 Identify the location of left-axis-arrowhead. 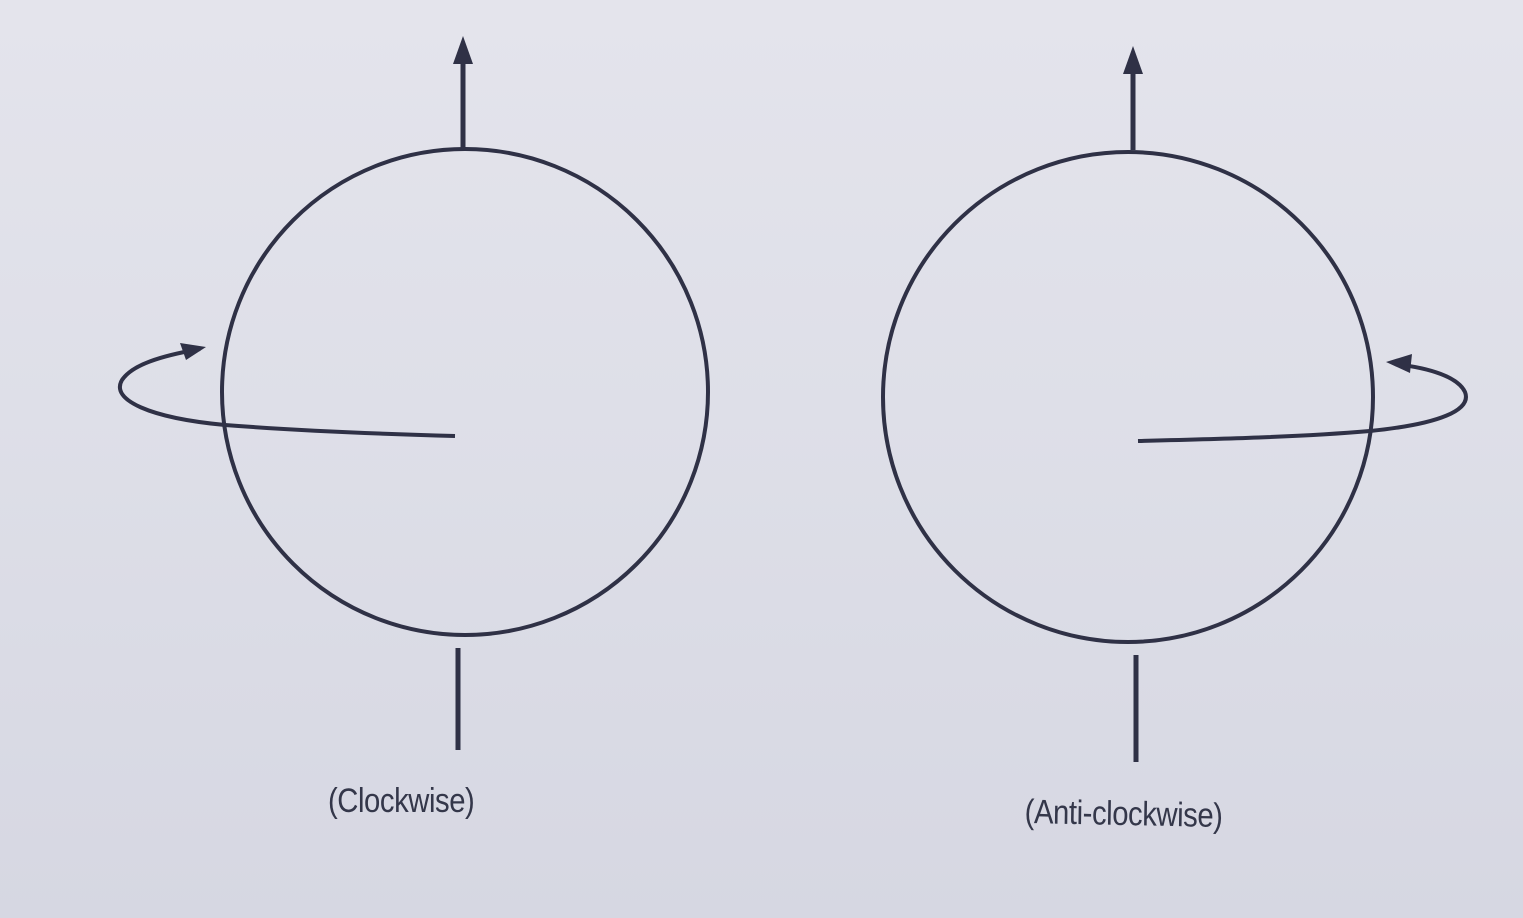
(463, 50).